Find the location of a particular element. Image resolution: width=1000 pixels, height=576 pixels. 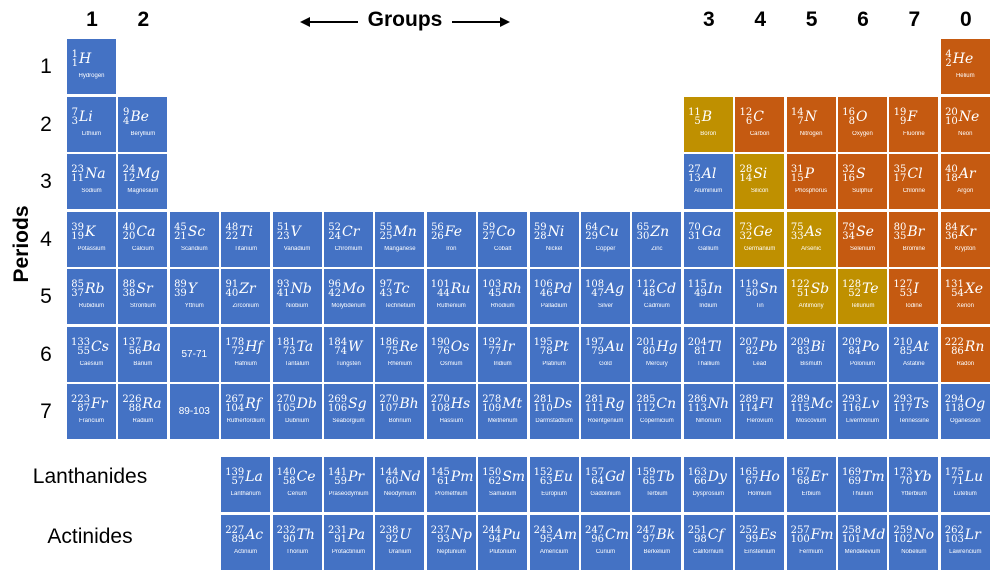

element-cell-lv: 293 116 Lv Livermorium is located at coordinates (862, 411).